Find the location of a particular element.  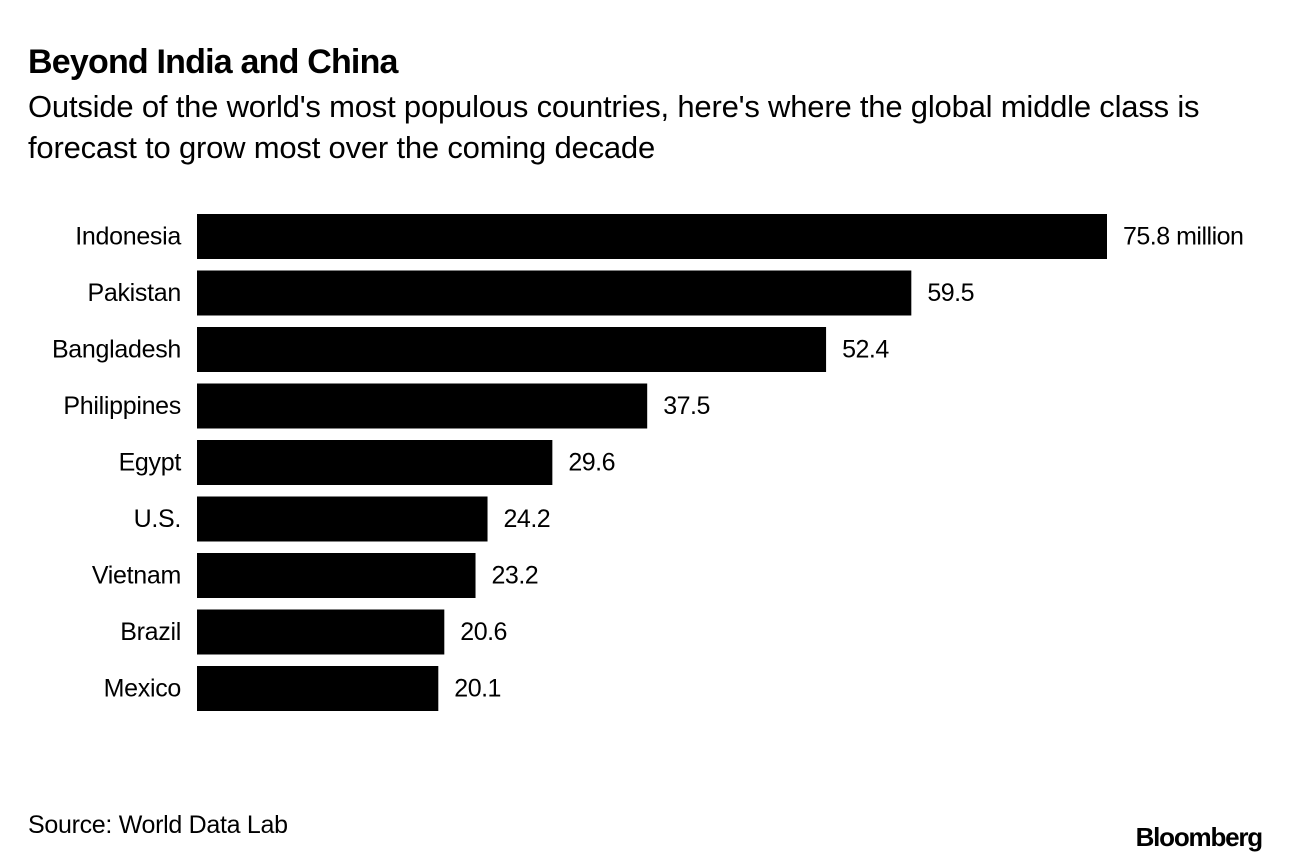

value-label: 23.2 is located at coordinates (515, 576).